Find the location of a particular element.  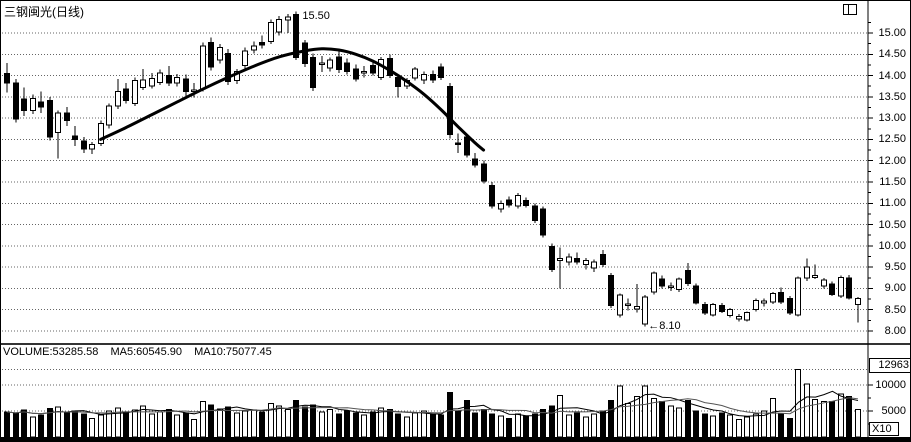

volume-max-label: 12963 is located at coordinates (890, 365).